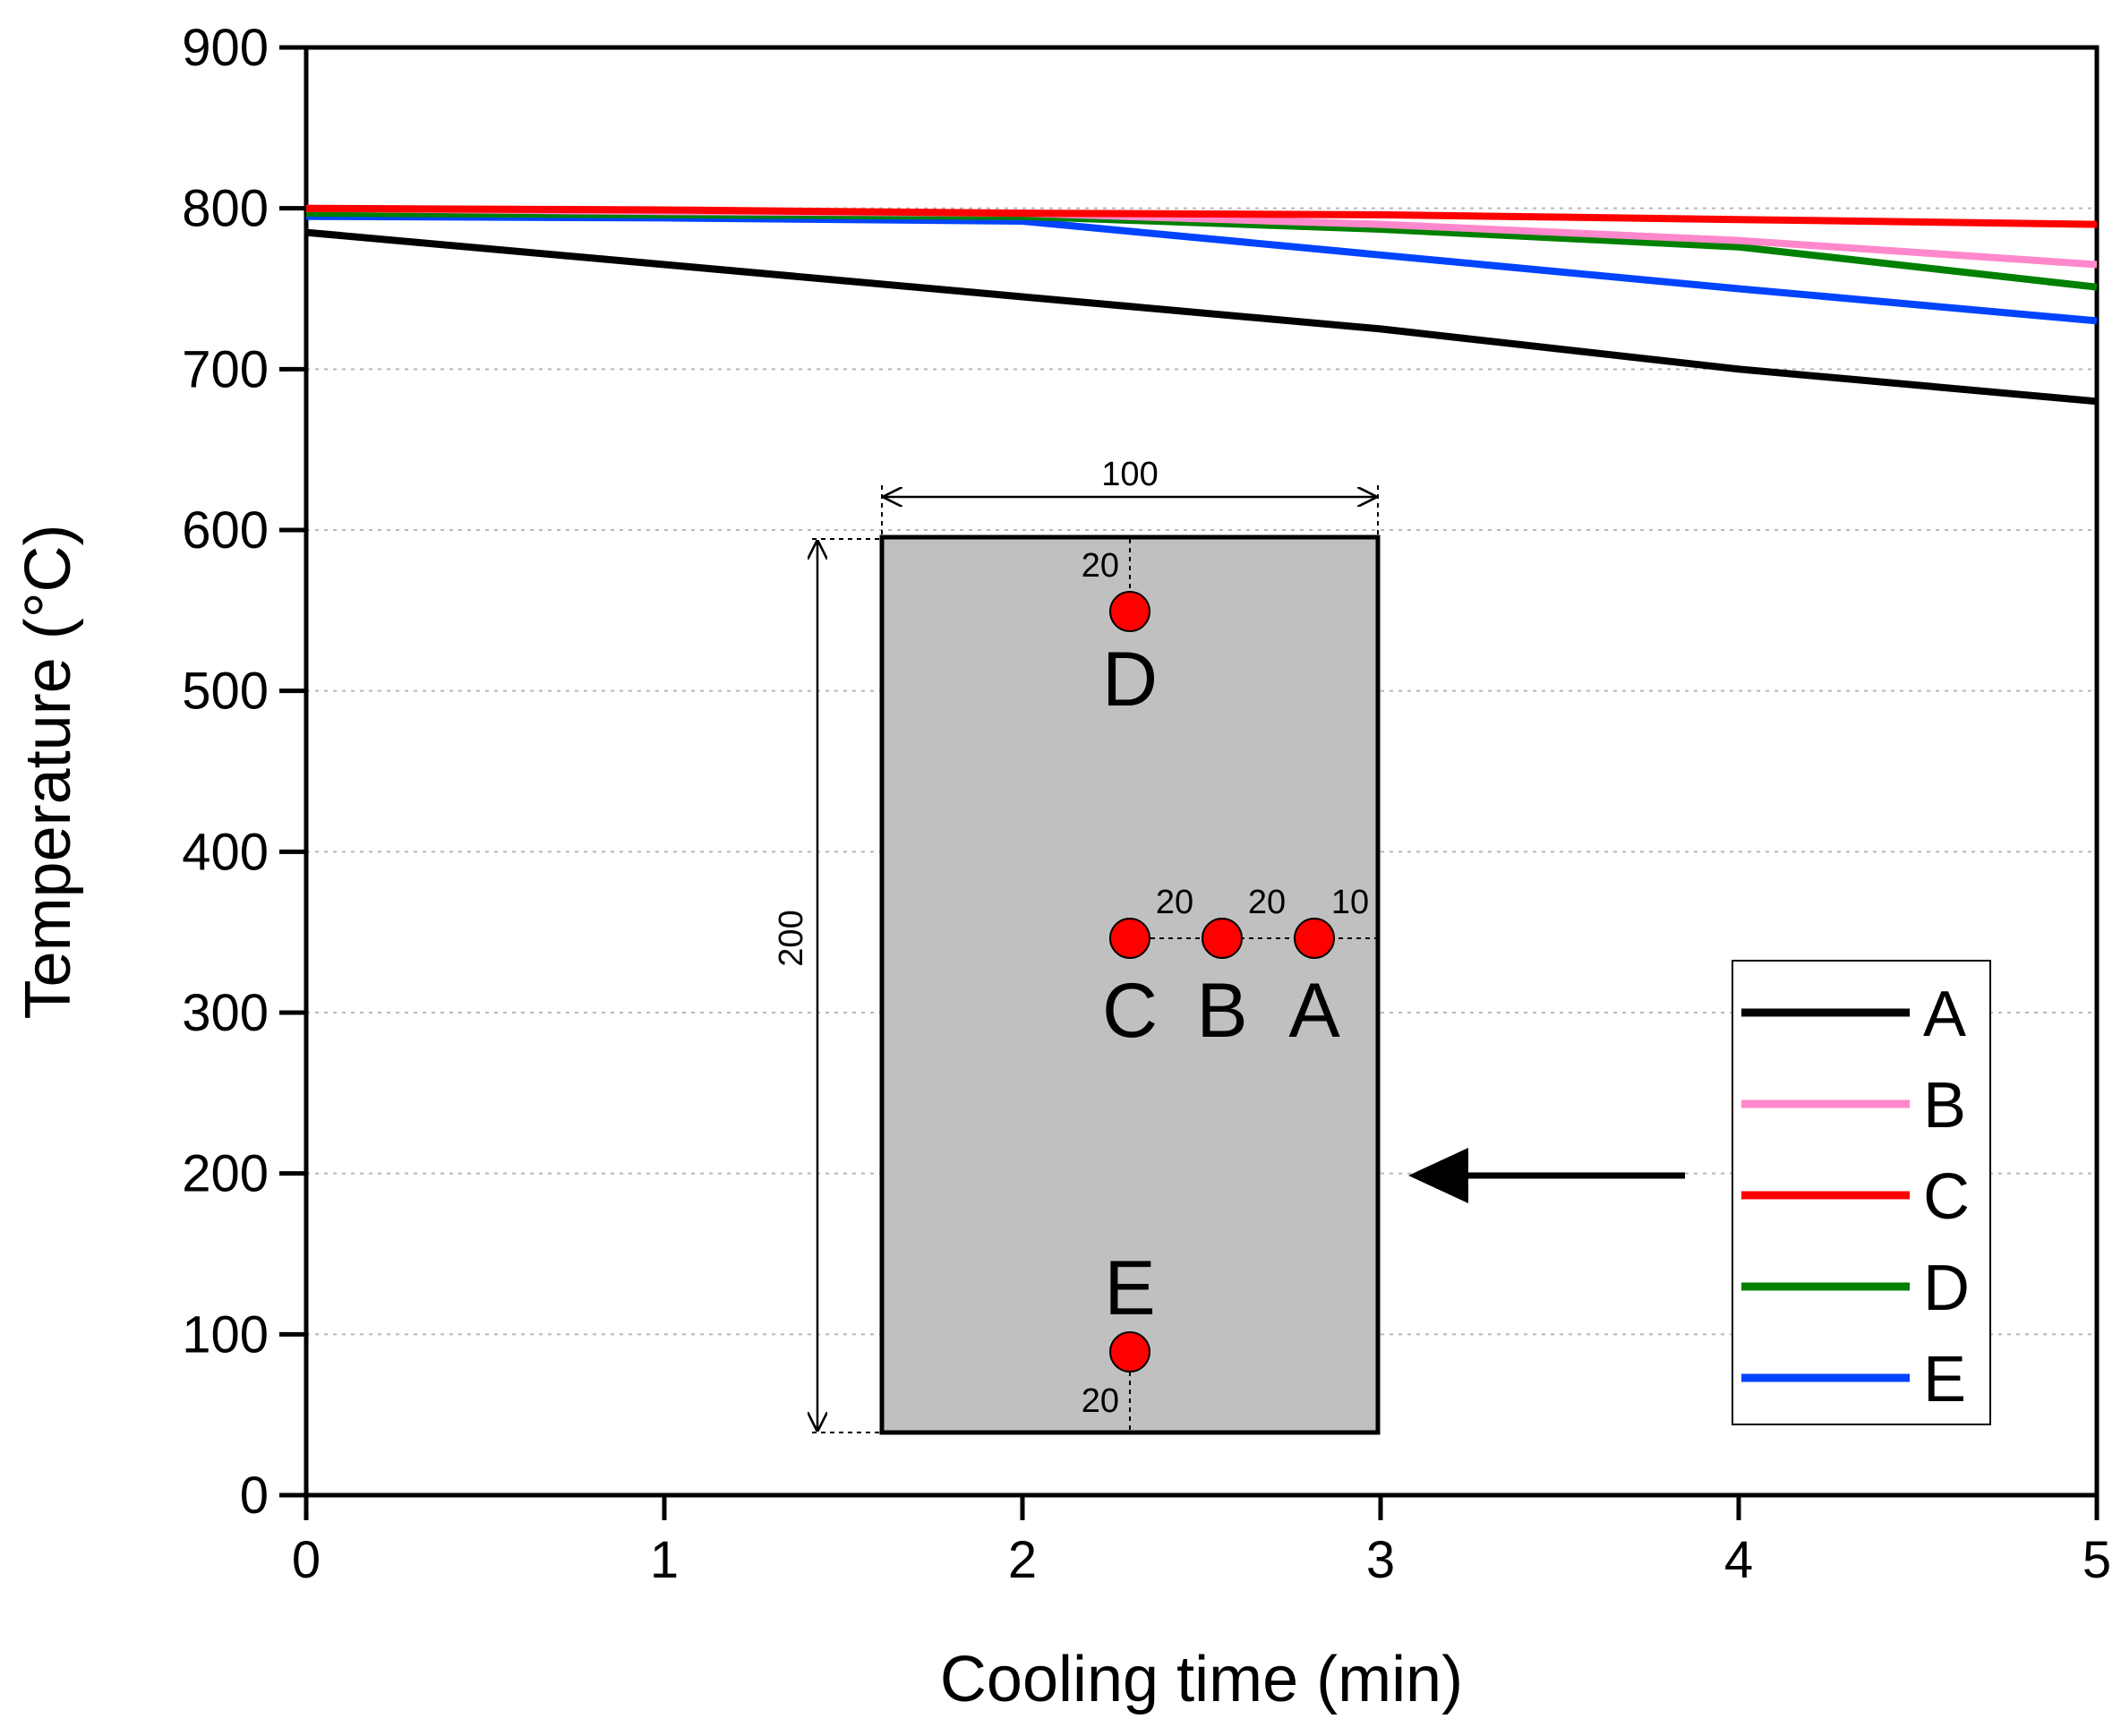 The image size is (2121, 1736). I want to click on plate, so click(1130, 984).